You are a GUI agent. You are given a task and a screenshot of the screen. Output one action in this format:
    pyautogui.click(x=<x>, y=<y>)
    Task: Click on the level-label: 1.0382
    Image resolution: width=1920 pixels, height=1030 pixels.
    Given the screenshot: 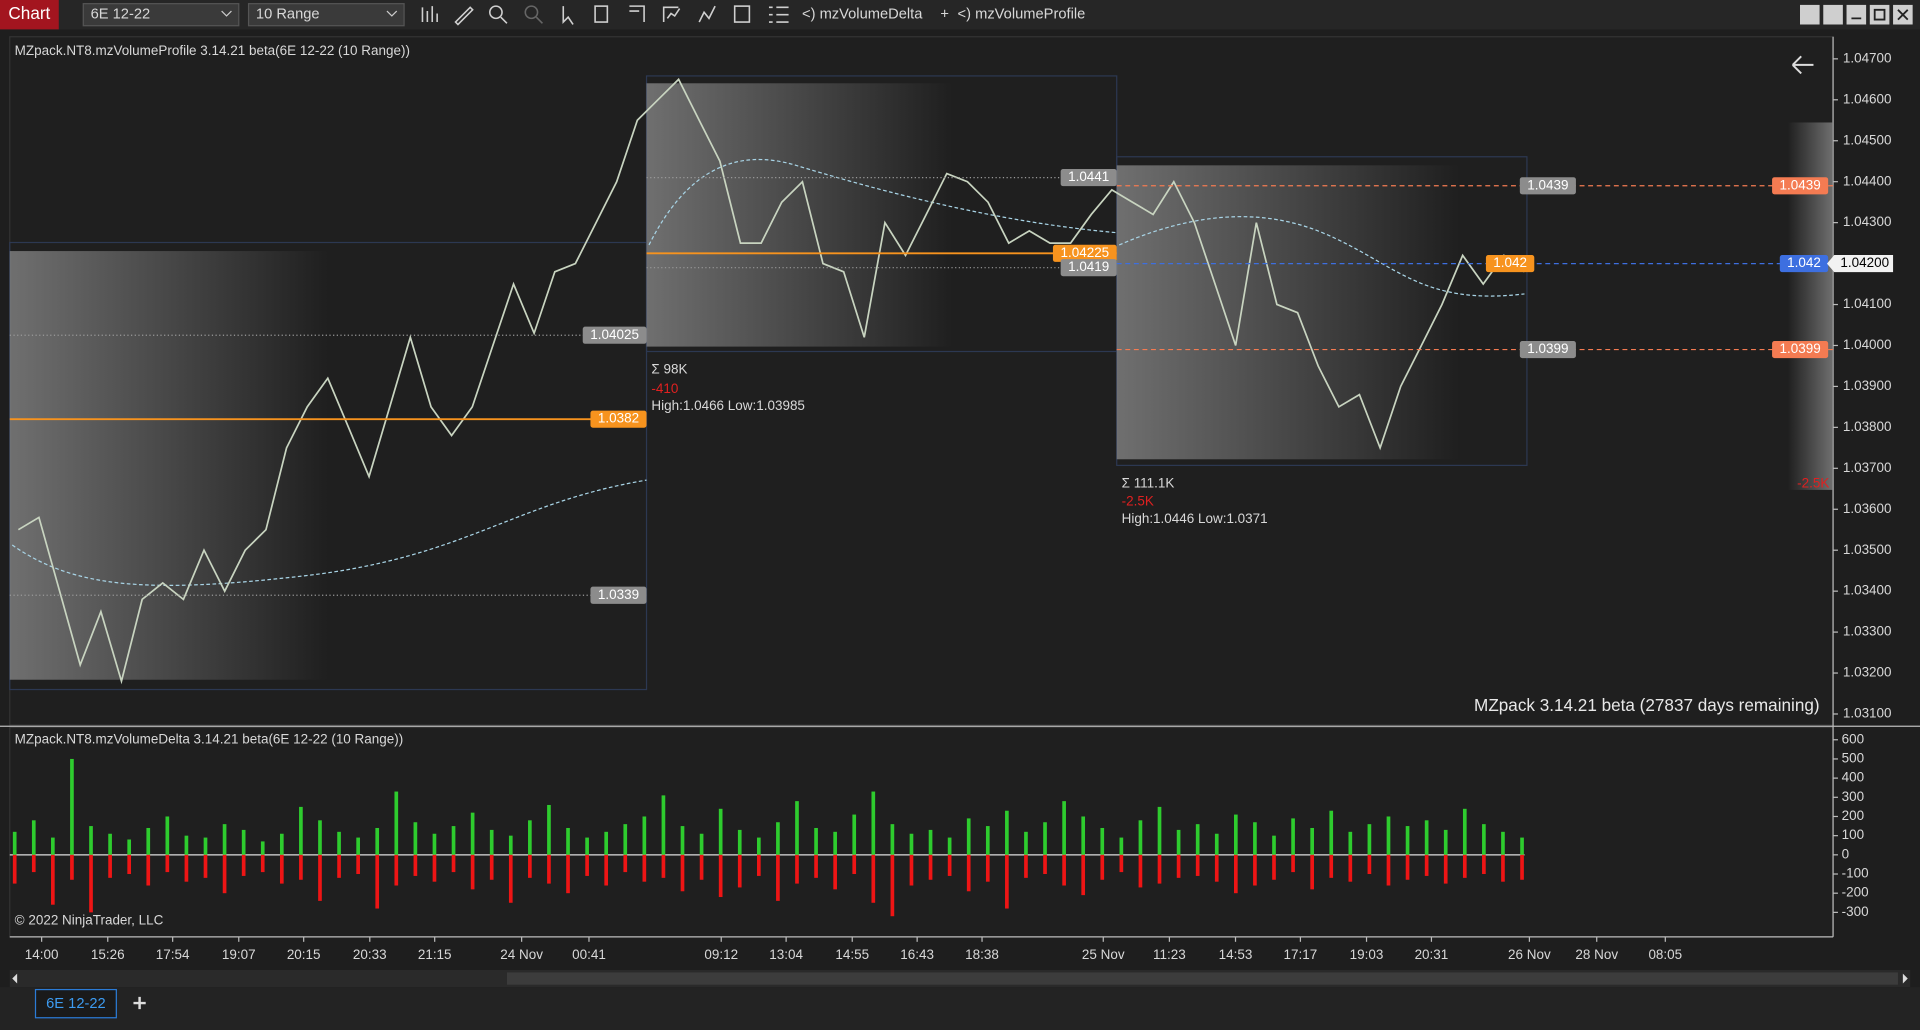 What is the action you would take?
    pyautogui.click(x=618, y=418)
    